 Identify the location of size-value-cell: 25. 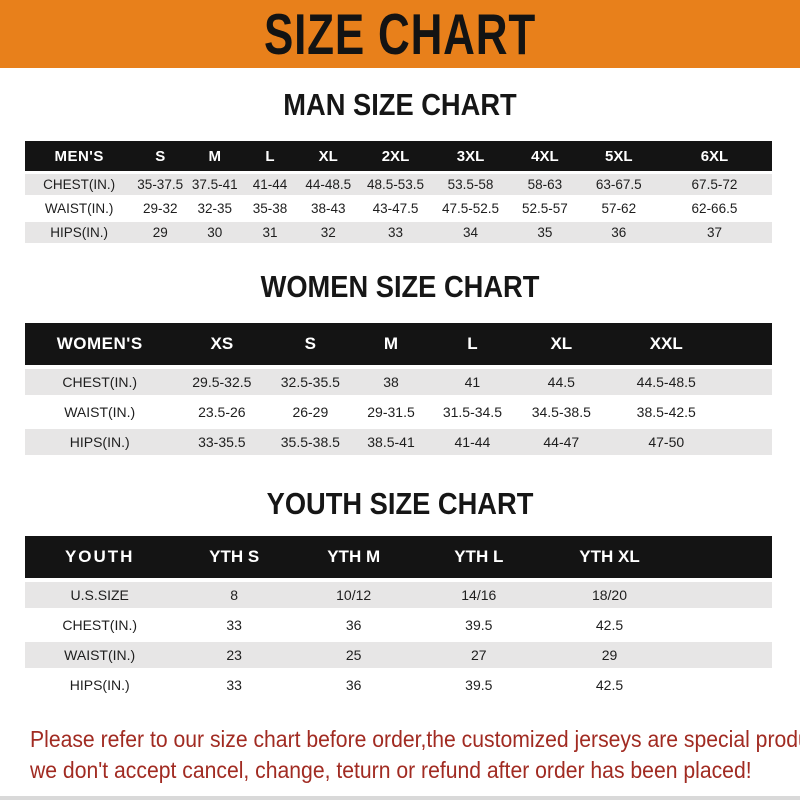
(353, 655).